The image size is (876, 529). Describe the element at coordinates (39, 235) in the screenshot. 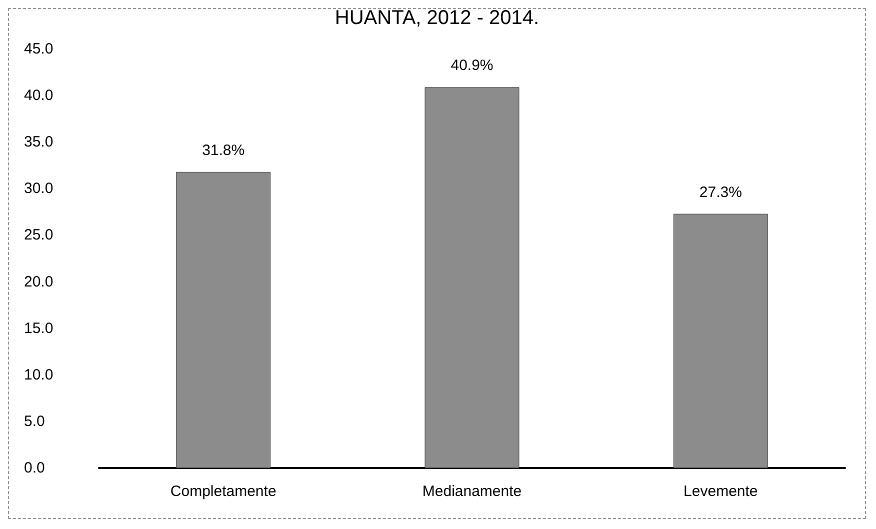

I see `y-tick-label: 25.0` at that location.